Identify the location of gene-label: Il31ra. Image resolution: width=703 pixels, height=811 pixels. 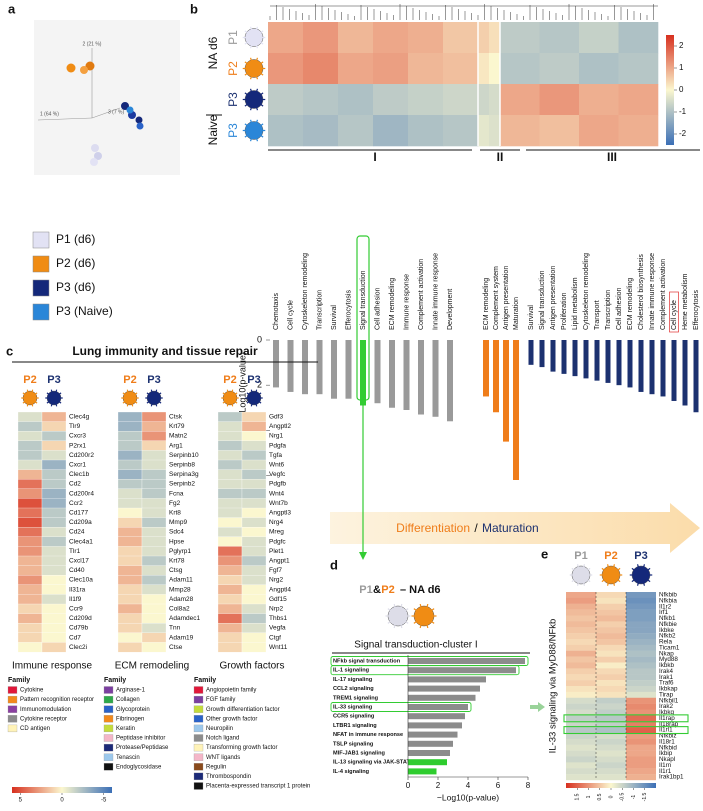
(77, 589).